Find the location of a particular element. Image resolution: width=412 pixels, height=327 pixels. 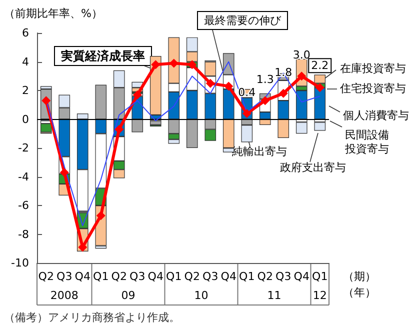

legend-label: 住宅投資寄与 is located at coordinates (373, 88).